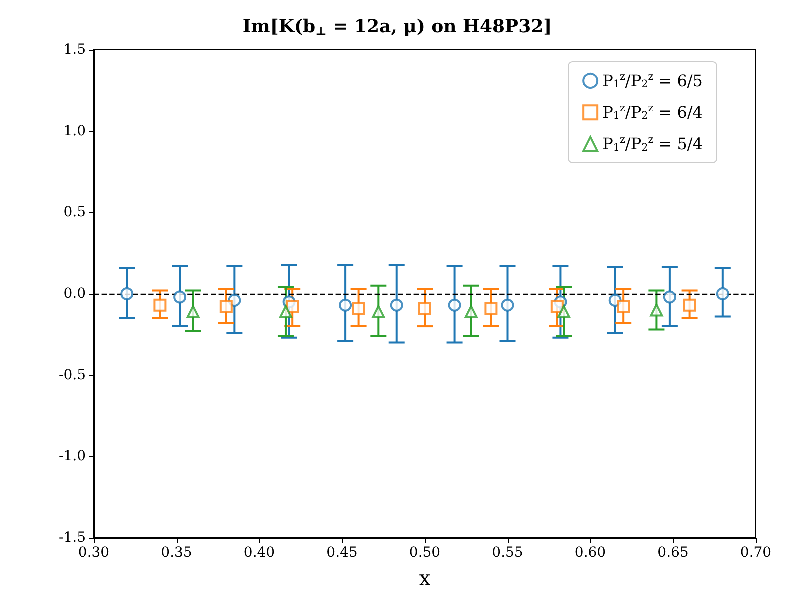  I want to click on x-tick-label: 0.60, so click(590, 553).